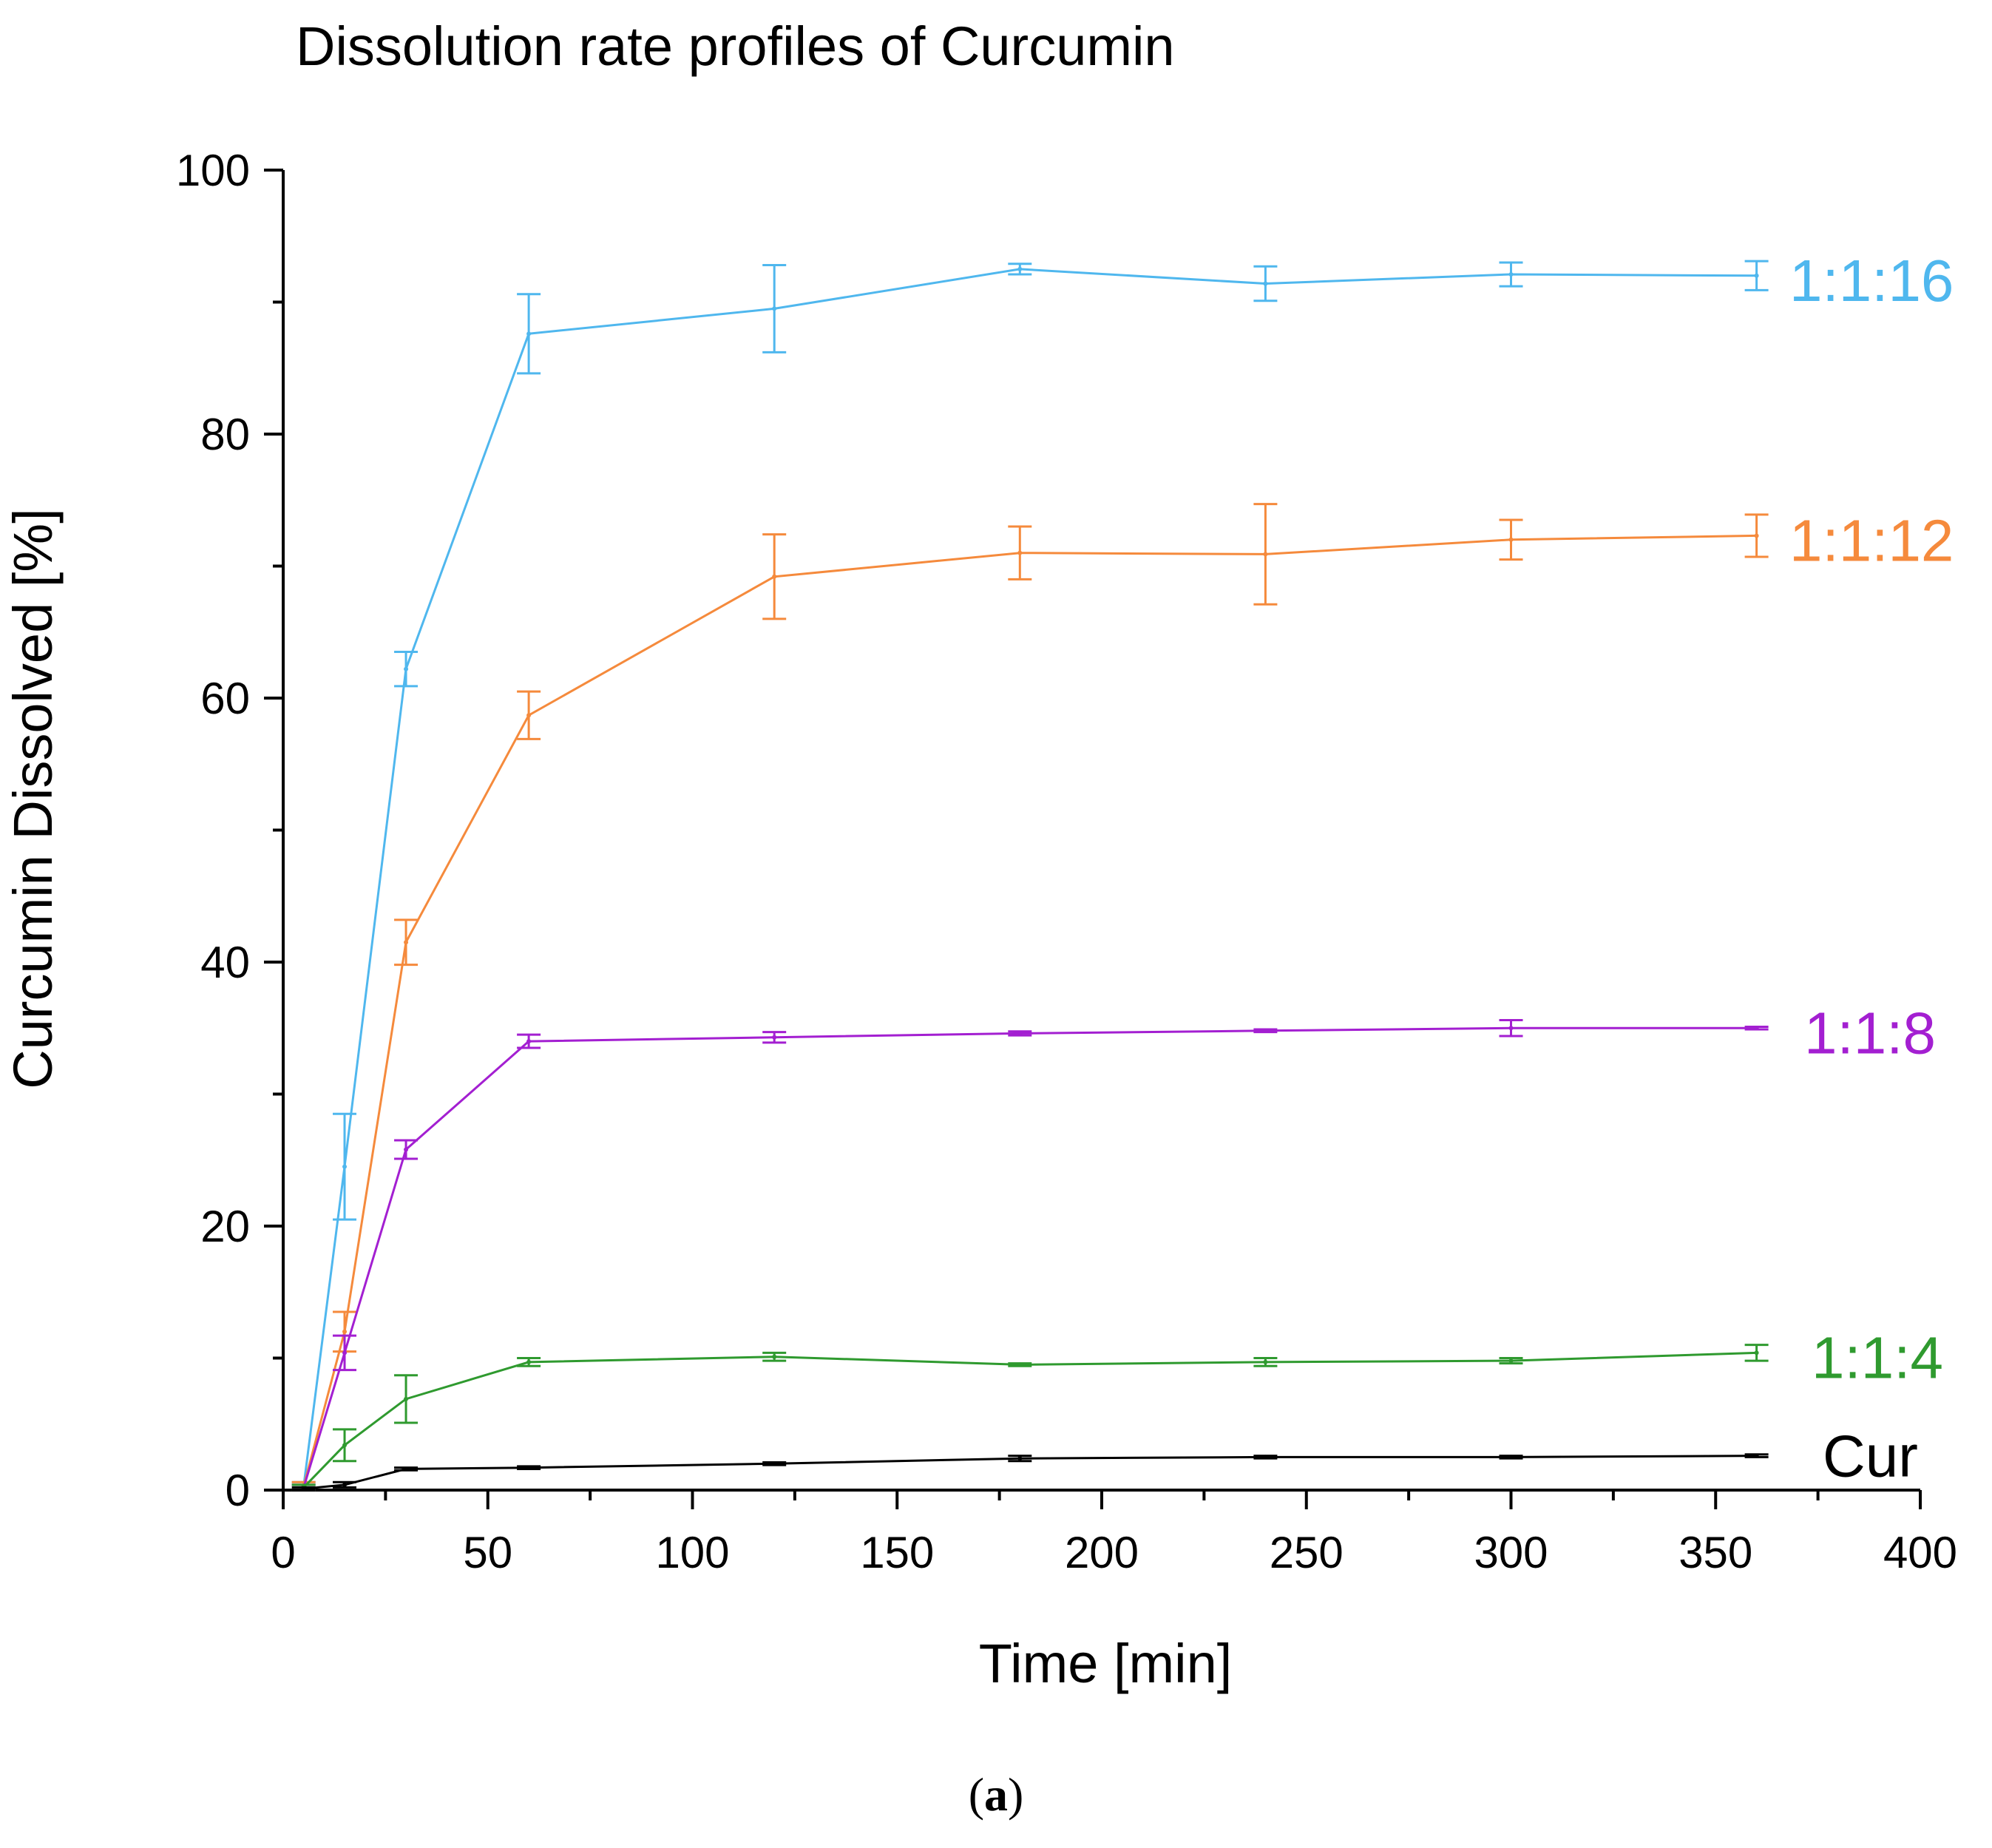  I want to click on x-tick-label: 200, so click(1102, 1552).